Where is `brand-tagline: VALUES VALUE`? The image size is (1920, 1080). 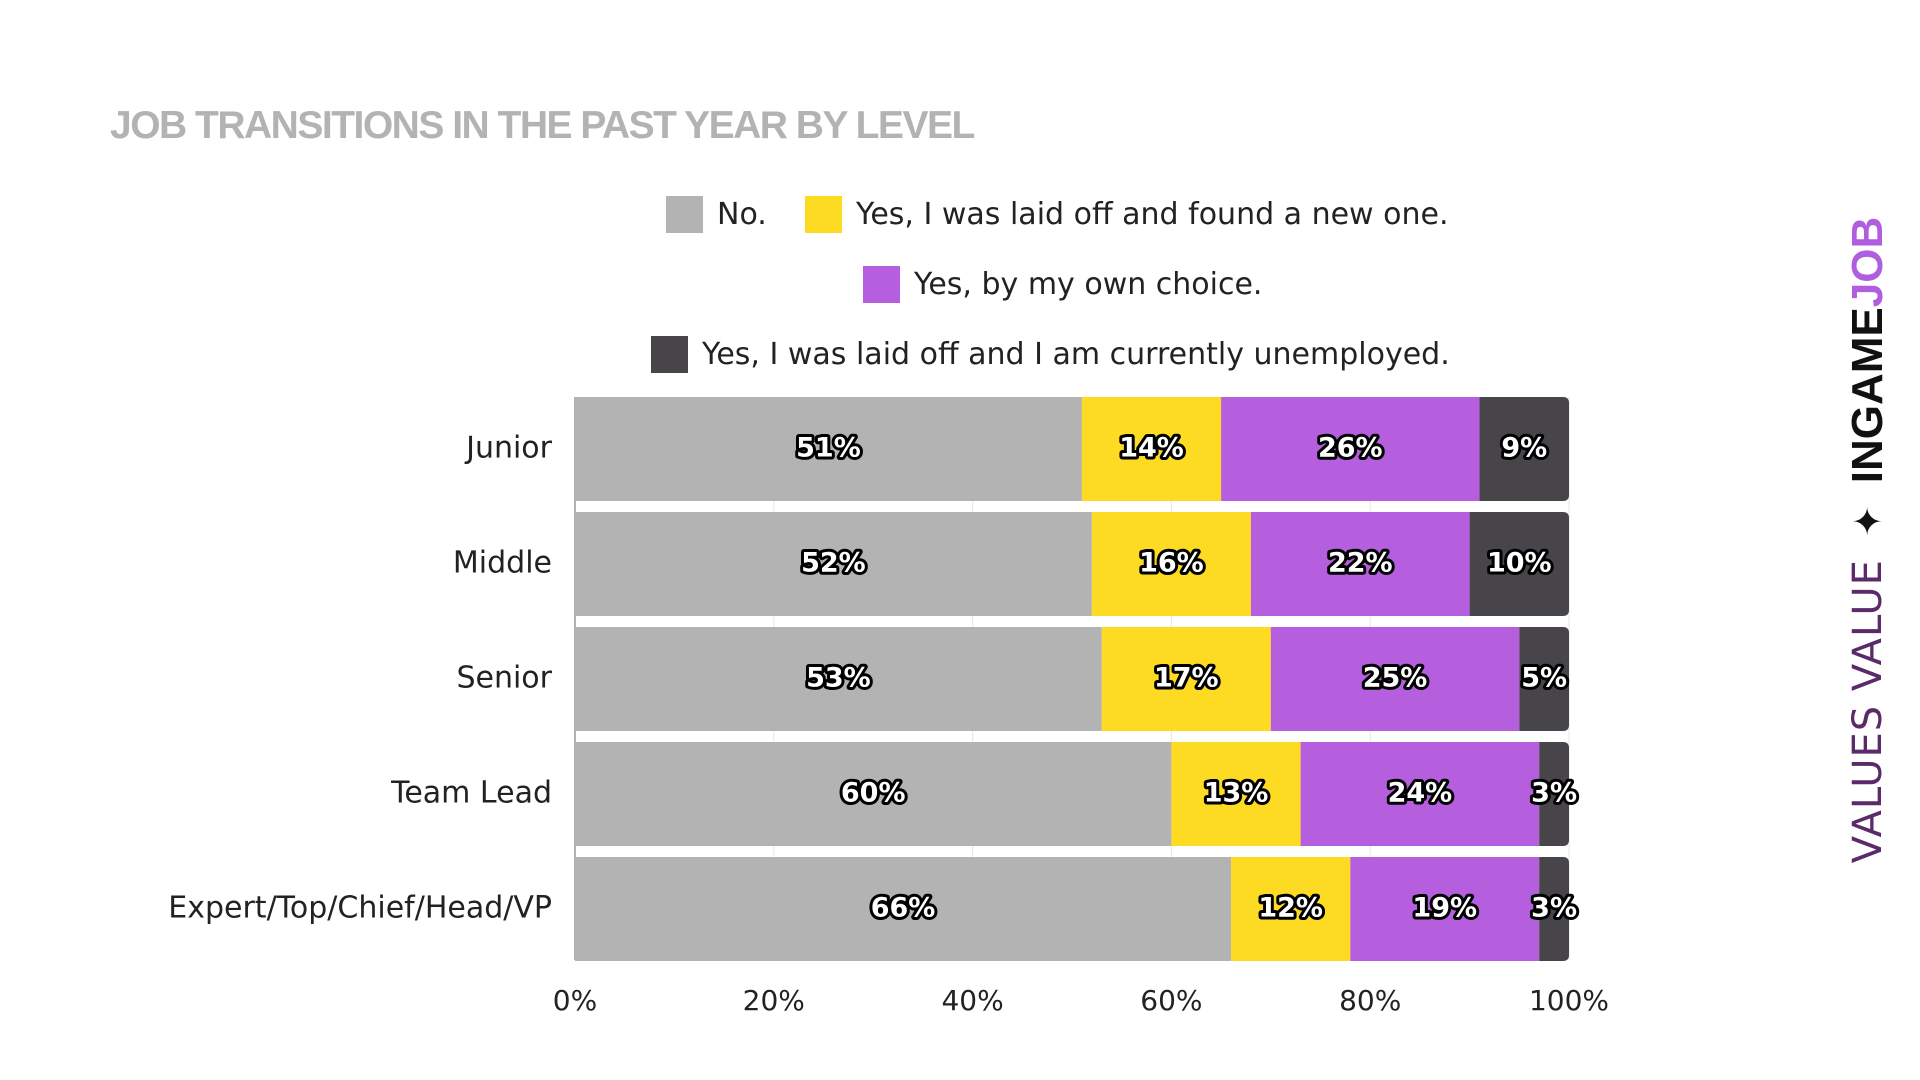
brand-tagline: VALUES VALUE is located at coordinates (1868, 711).